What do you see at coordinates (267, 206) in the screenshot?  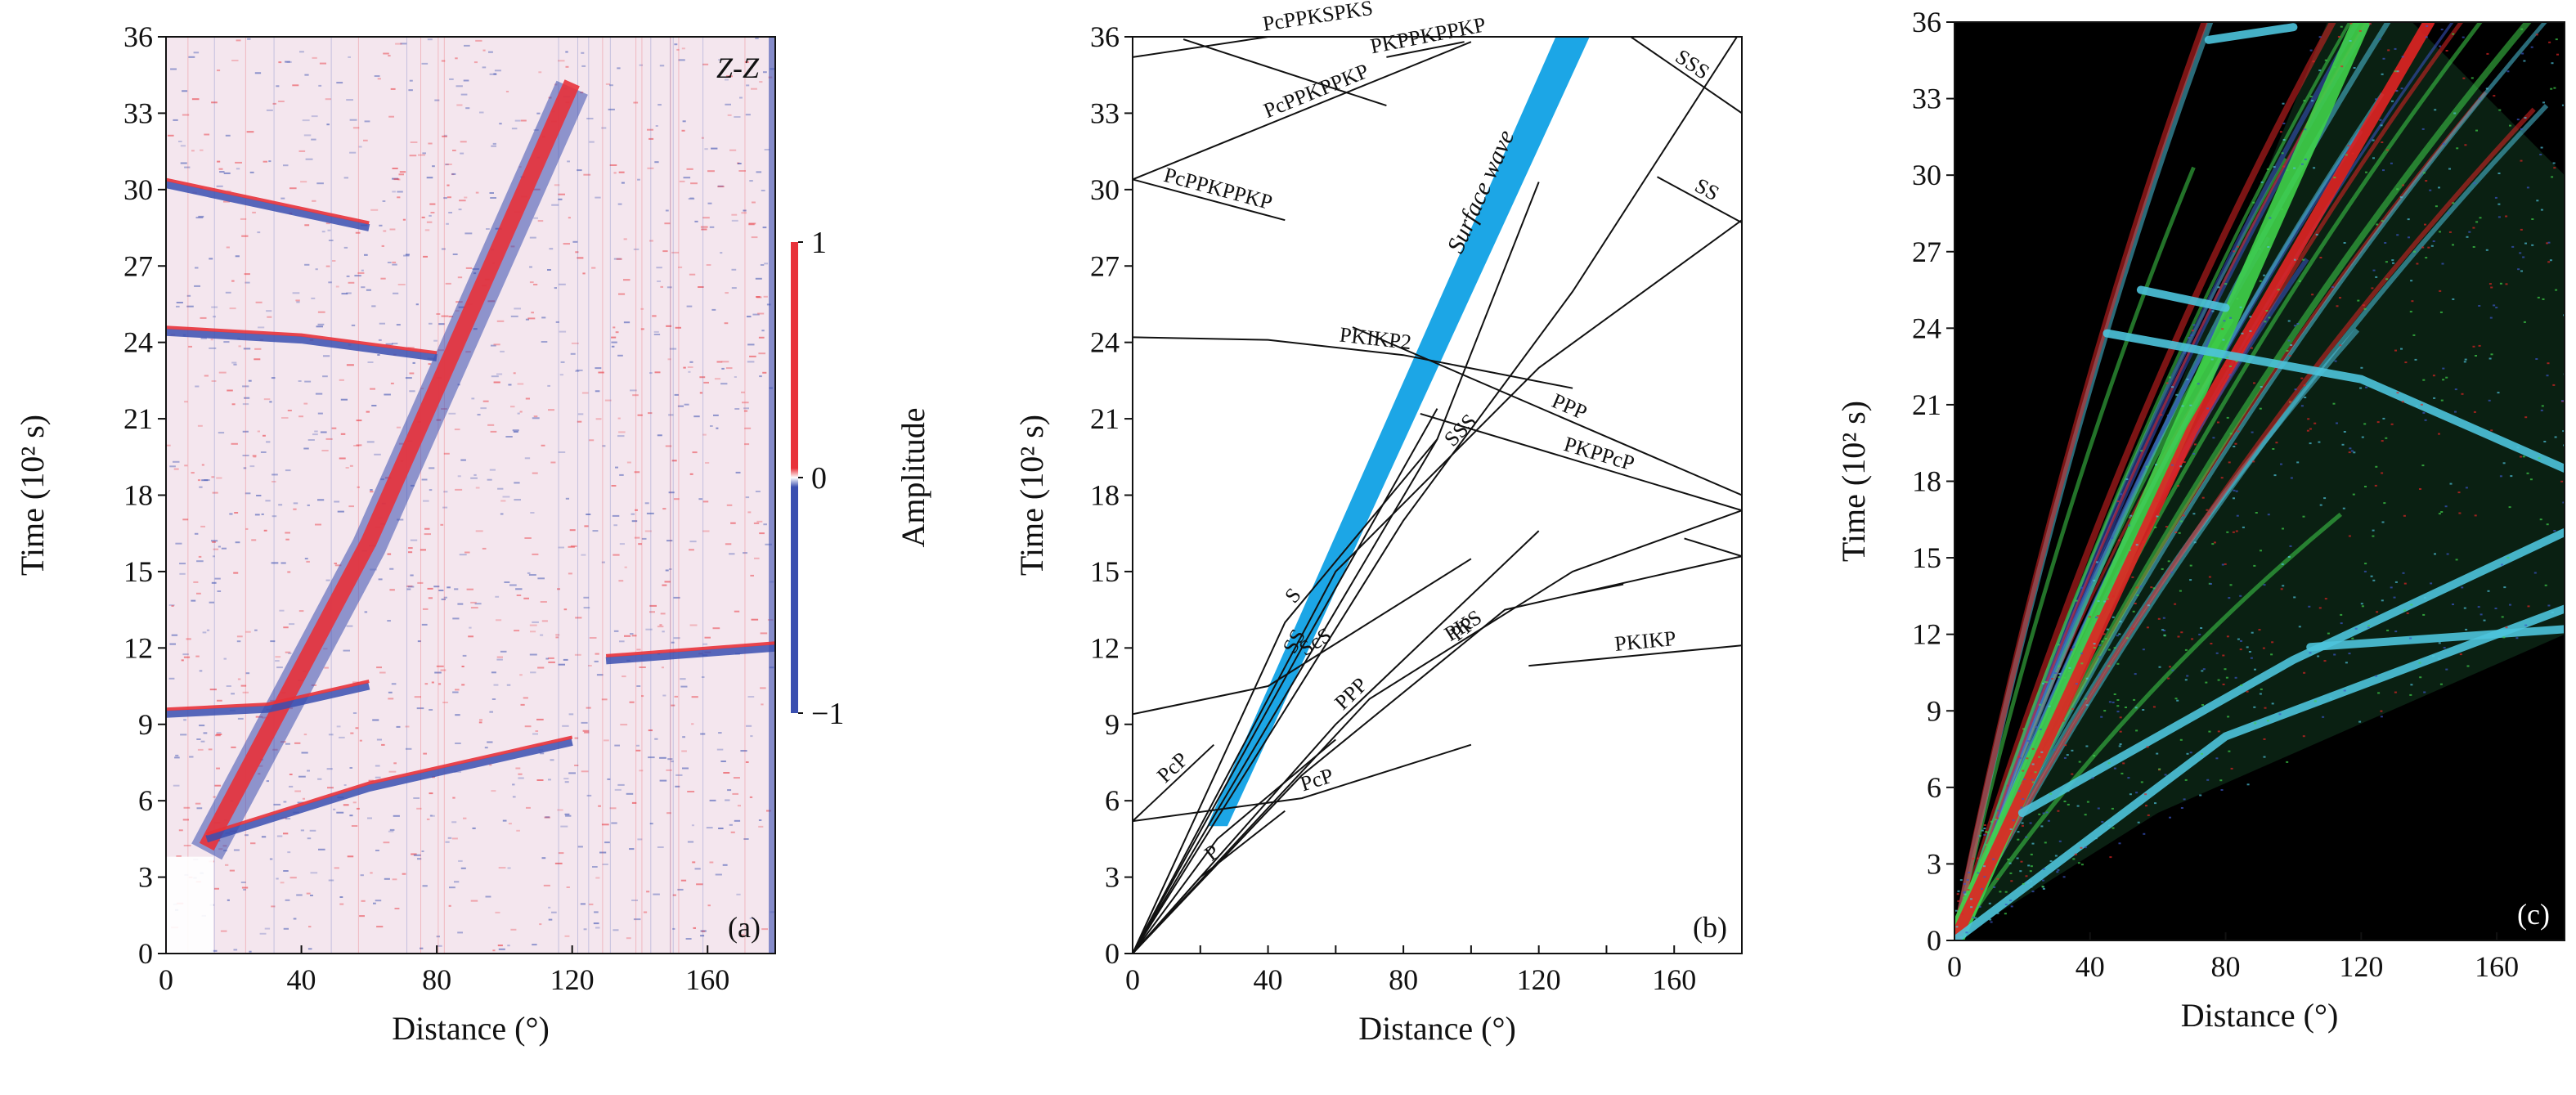 I see `arrival-3-negative` at bounding box center [267, 206].